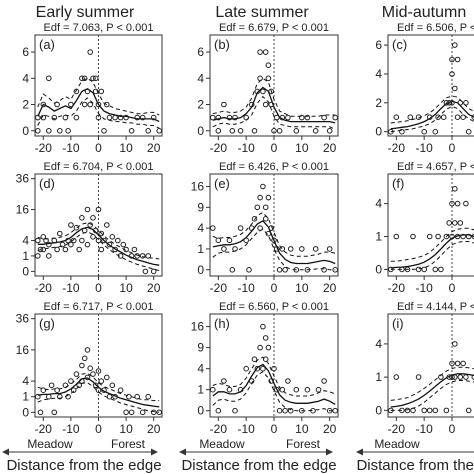 This screenshot has width=474, height=474. Describe the element at coordinates (415, 465) in the screenshot. I see `x-axis-title: Distance from the edge` at that location.